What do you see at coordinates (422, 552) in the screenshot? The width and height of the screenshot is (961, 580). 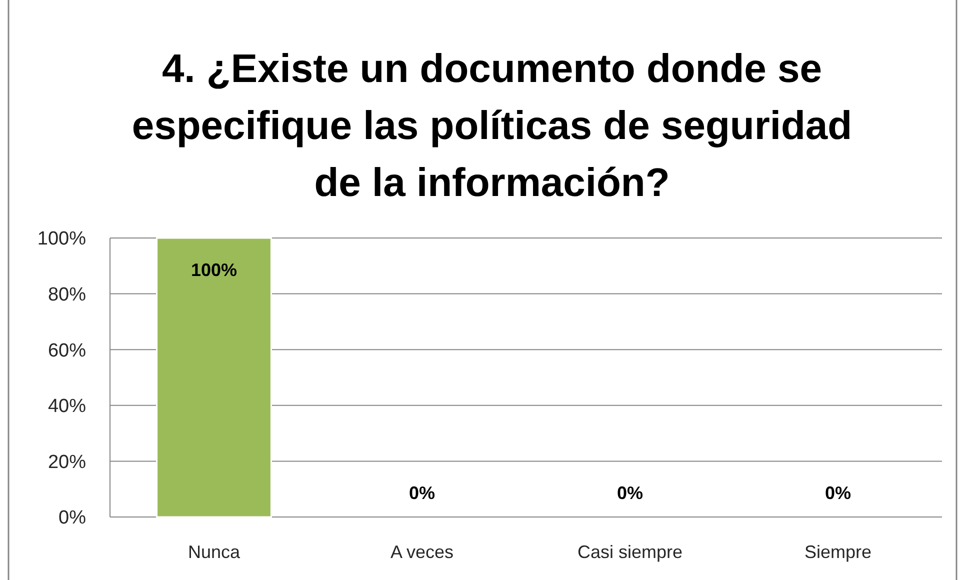 I see `x-tick-label: A veces` at bounding box center [422, 552].